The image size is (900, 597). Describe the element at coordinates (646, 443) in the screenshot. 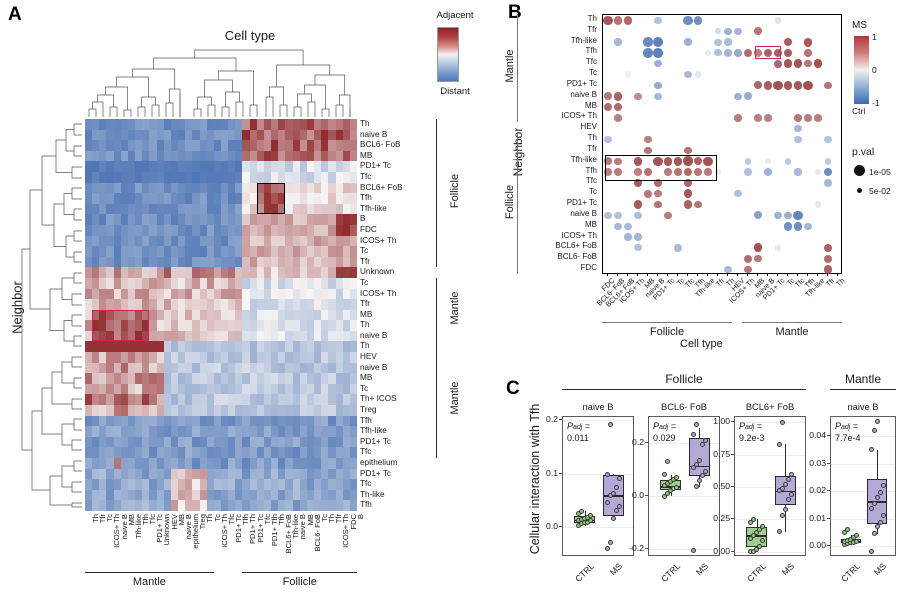

I see `y-axis-tick-mark` at that location.